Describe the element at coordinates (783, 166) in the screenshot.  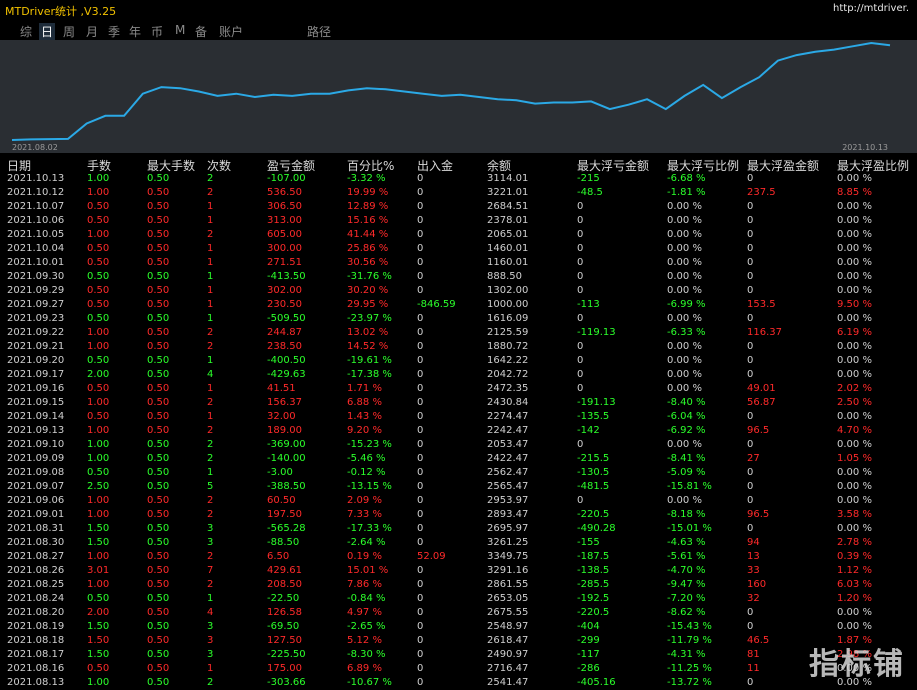
I see `header-cell: 最大浮盈金额` at that location.